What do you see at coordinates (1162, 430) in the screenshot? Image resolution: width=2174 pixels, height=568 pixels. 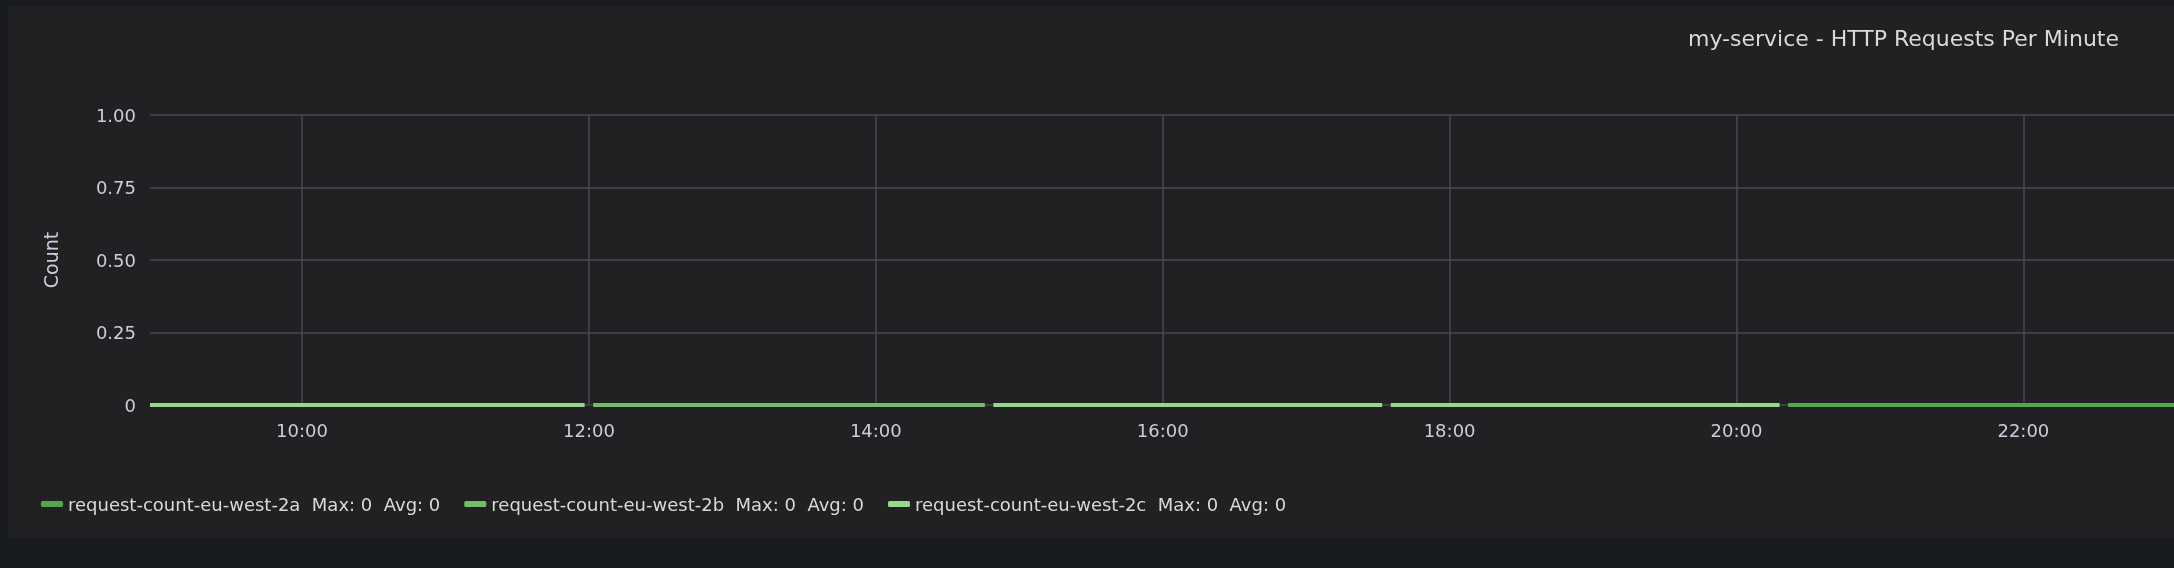 I see `x-tick-label: 16:00` at bounding box center [1162, 430].